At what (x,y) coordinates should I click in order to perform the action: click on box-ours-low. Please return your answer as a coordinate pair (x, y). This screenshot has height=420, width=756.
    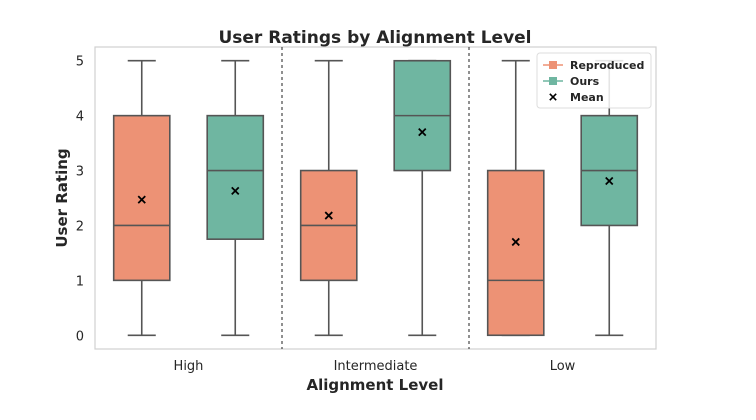
    Looking at the image, I should click on (609, 198).